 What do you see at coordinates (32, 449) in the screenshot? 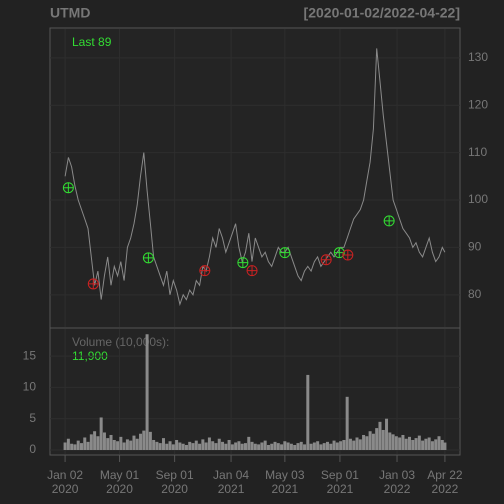
I see `y-tick-label: 0` at bounding box center [32, 449].